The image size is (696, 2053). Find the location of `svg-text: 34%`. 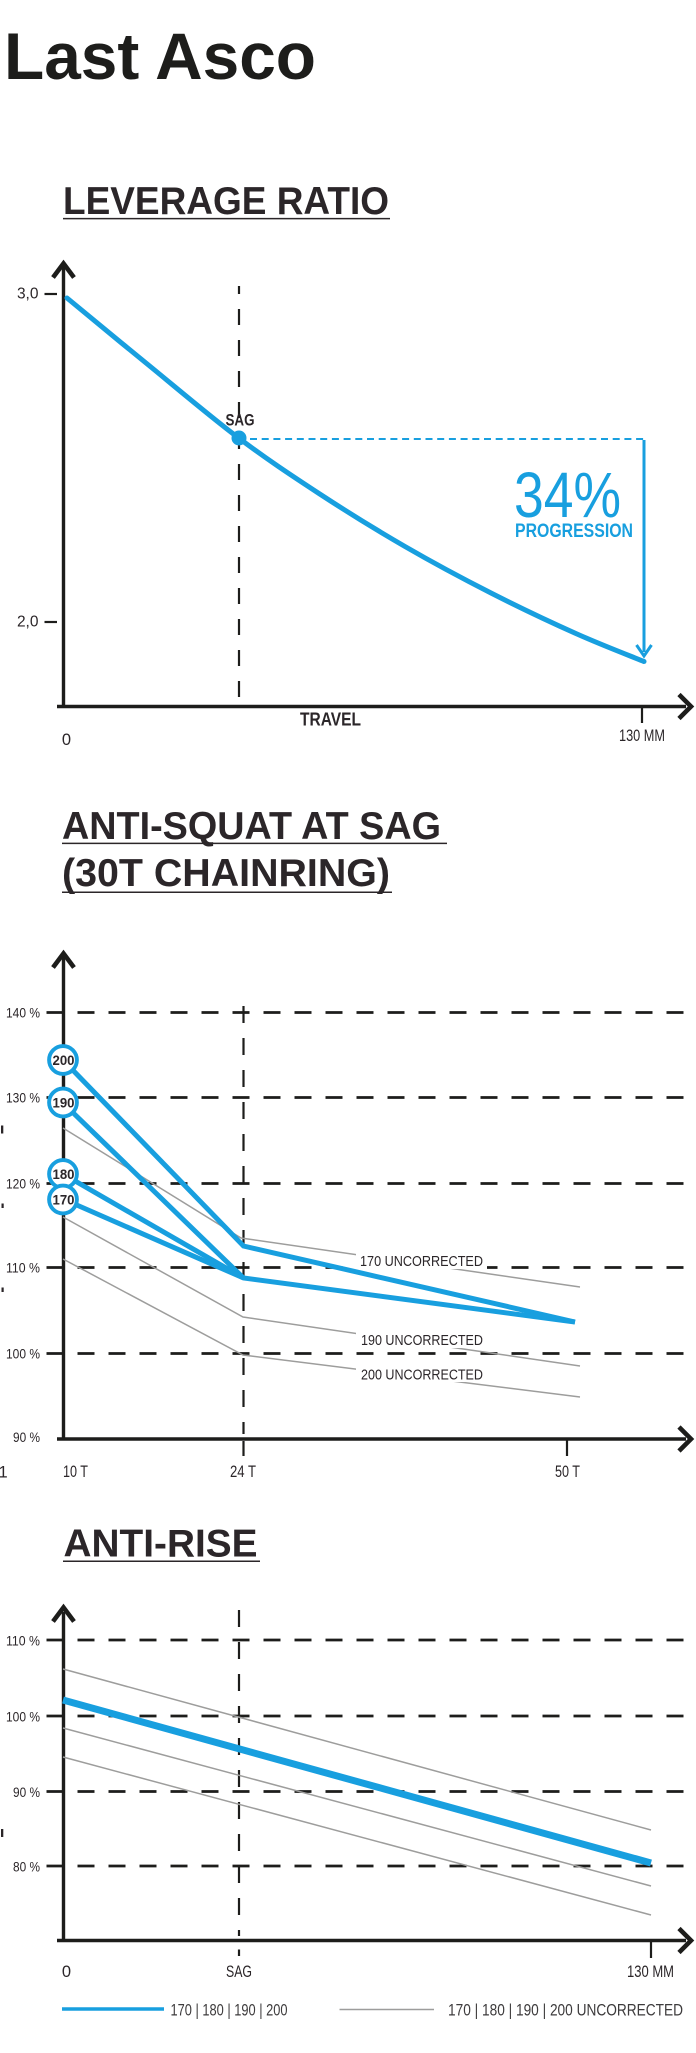

svg-text: 34% is located at coordinates (567, 495).